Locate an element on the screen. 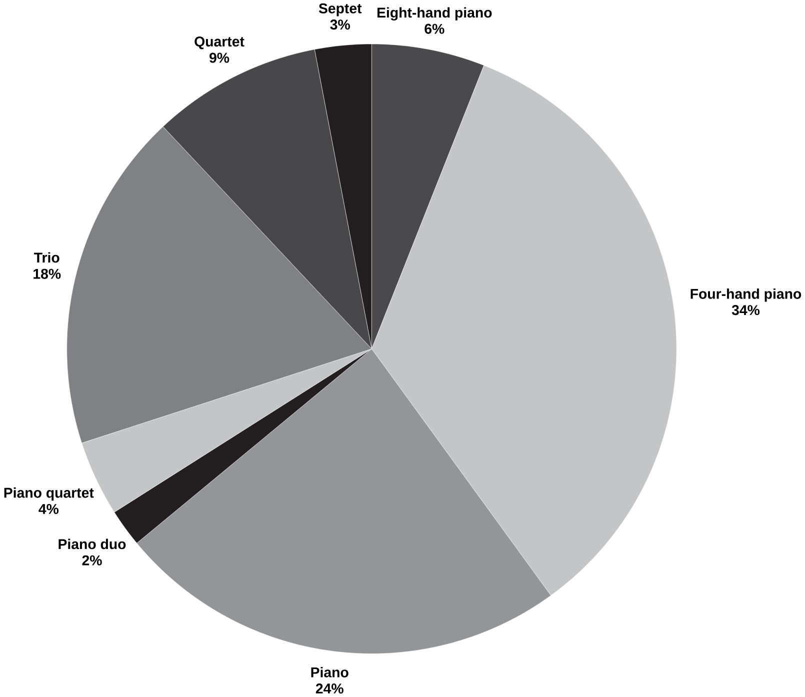 Image resolution: width=805 pixels, height=697 pixels. slice-label: Septet is located at coordinates (340, 9).